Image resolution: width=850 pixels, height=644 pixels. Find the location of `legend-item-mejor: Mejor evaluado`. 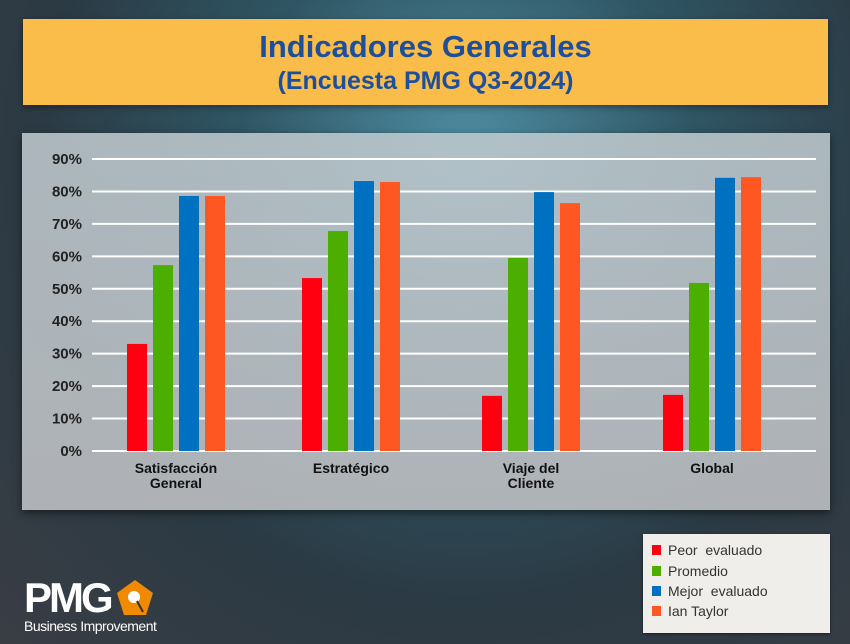

legend-item-mejor: Mejor evaluado is located at coordinates (710, 591).